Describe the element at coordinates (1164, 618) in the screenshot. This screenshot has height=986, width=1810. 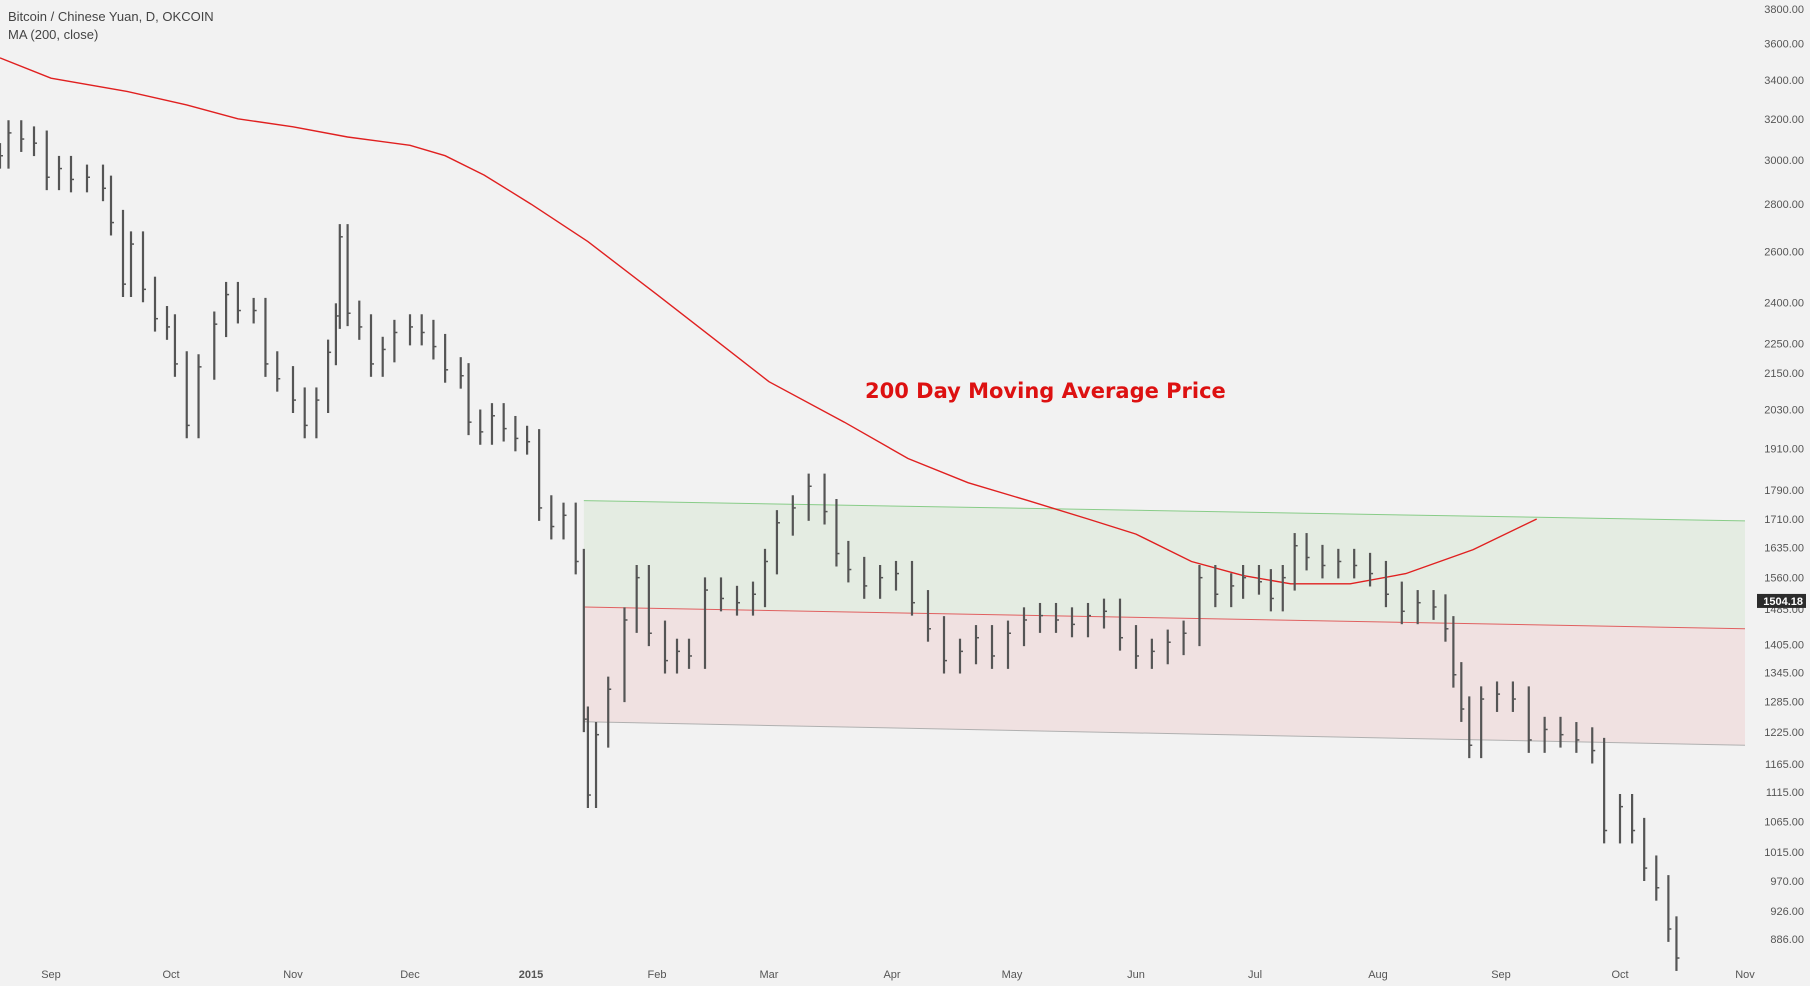
I see `middle-trend-line` at that location.